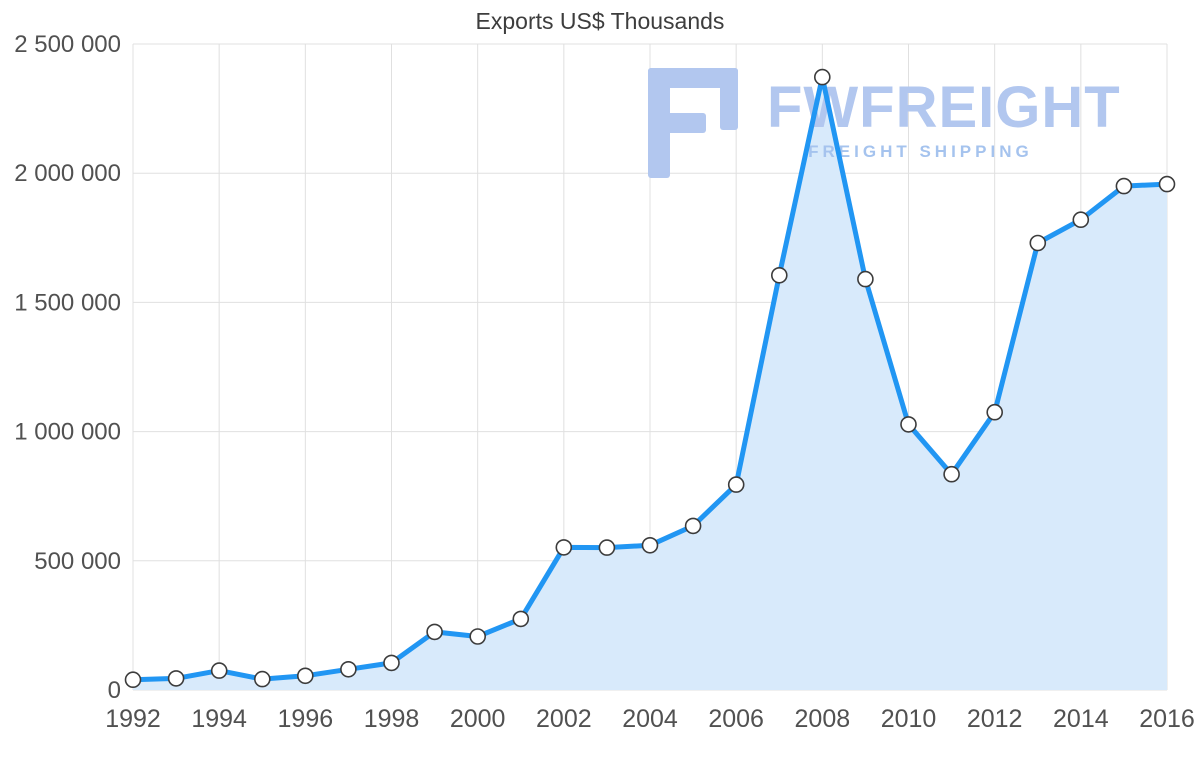  Describe the element at coordinates (1081, 719) in the screenshot. I see `x-tick-label: 2014` at that location.